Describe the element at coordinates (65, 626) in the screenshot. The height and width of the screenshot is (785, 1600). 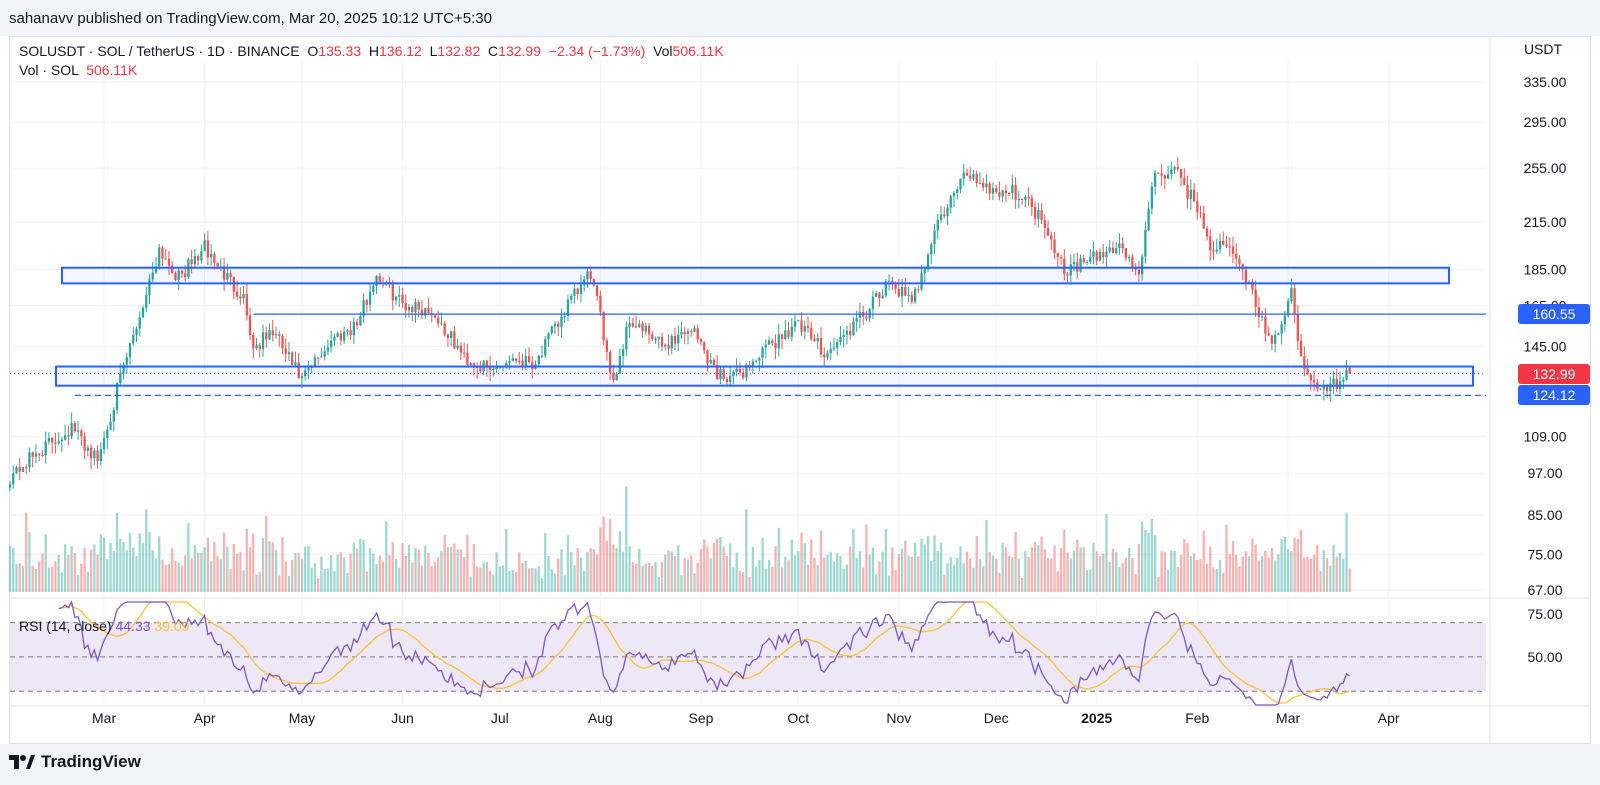
I see `rsi-label: RSI (14, close)` at that location.